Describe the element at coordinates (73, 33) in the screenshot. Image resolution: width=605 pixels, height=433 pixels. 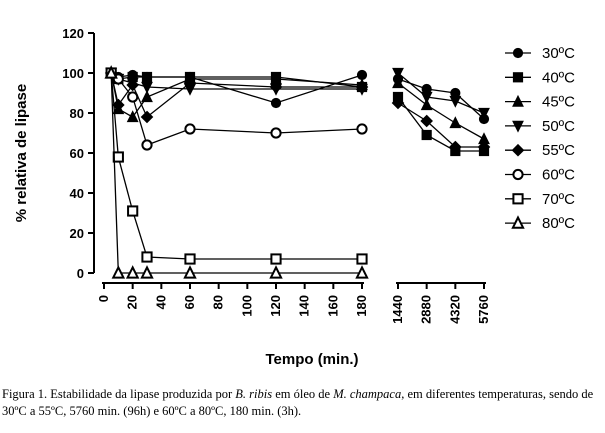
I see `y-tick-label: 120` at that location.